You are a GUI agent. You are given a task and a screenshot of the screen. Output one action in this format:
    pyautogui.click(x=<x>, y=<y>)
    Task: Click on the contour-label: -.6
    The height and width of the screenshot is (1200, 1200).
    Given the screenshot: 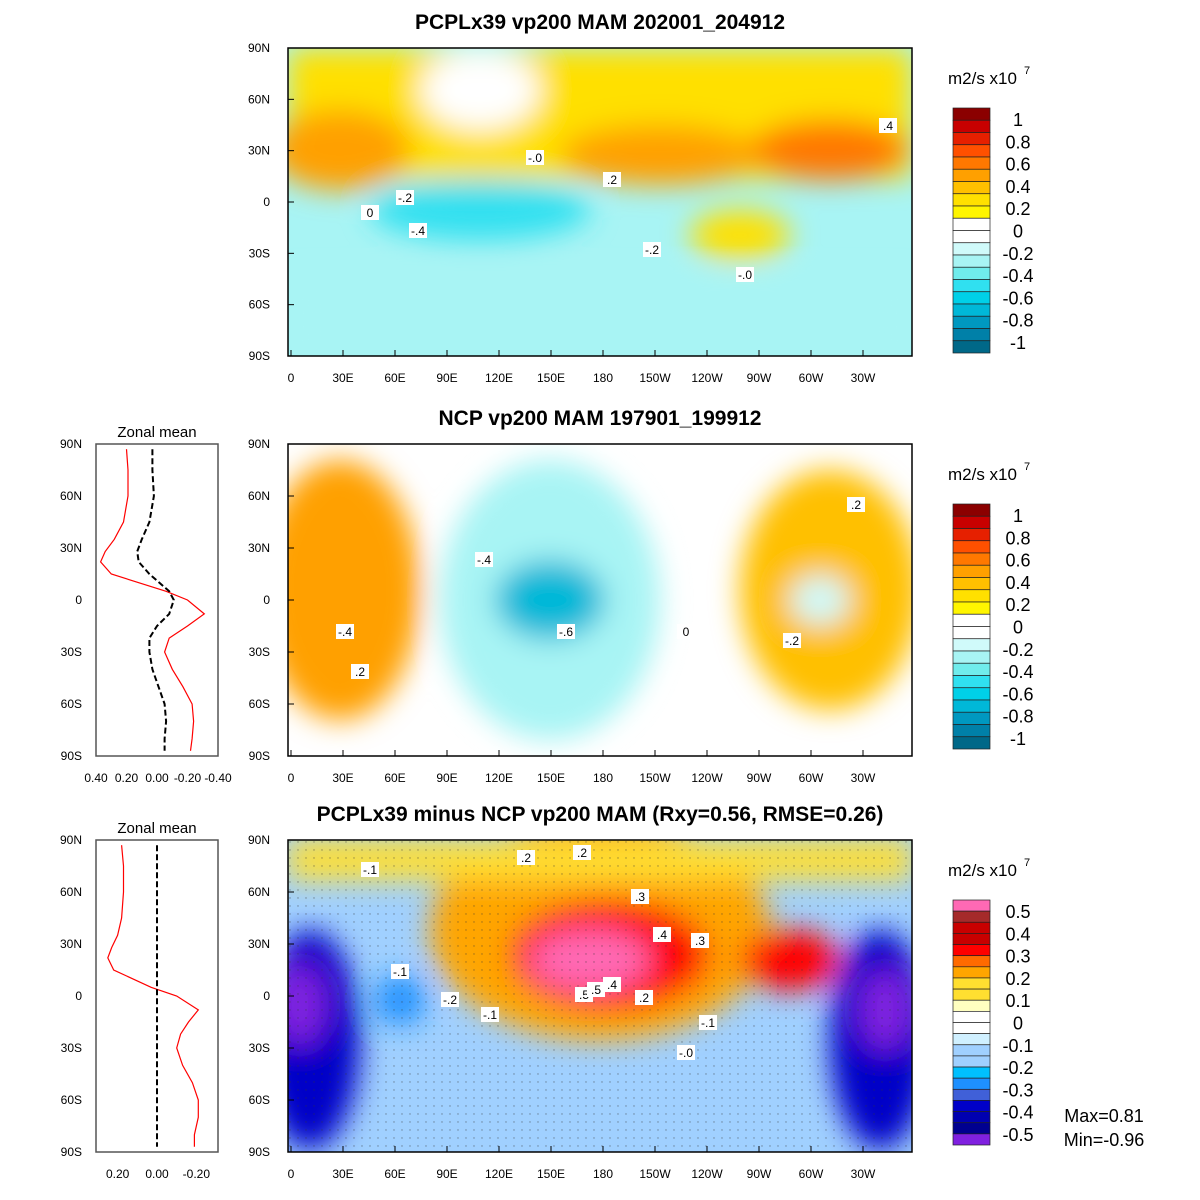 What is the action you would take?
    pyautogui.click(x=566, y=632)
    